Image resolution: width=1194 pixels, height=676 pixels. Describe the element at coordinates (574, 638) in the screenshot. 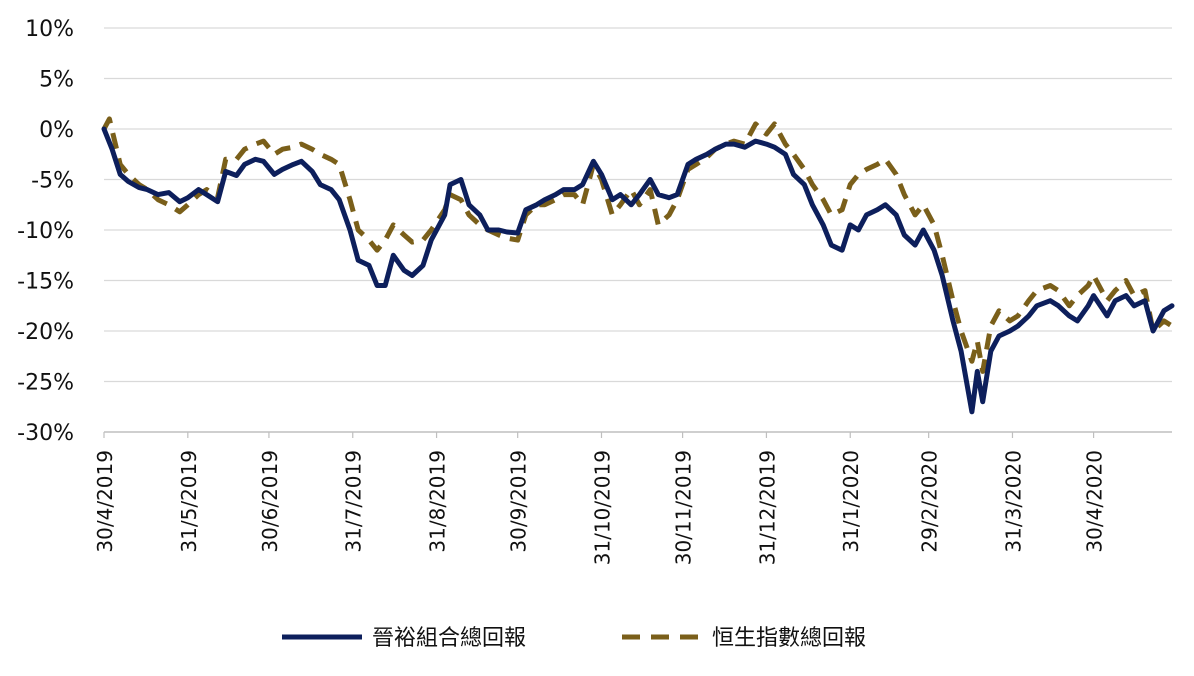

I see `legend: 晉裕組合總回報 恒生指數總回報` at that location.